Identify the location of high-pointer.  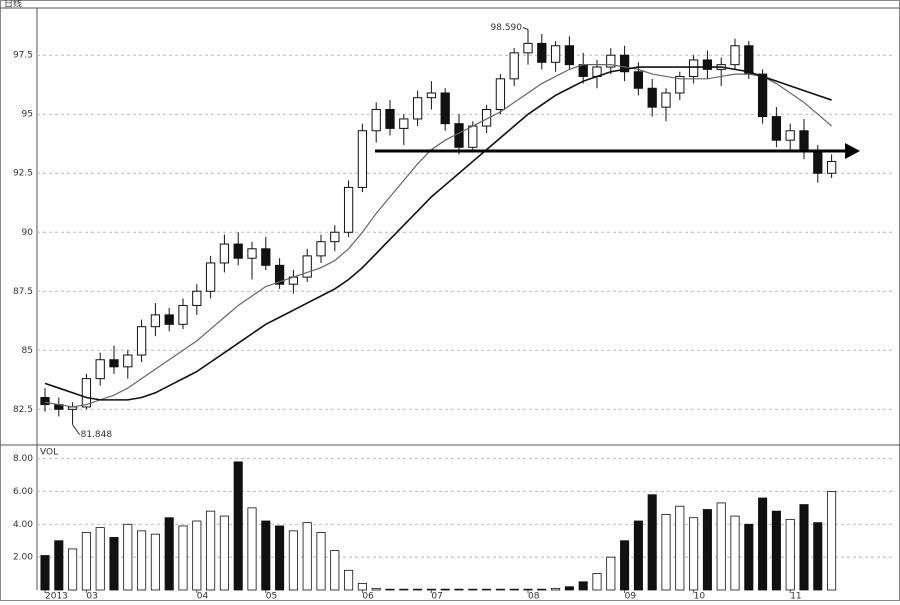
(525, 28).